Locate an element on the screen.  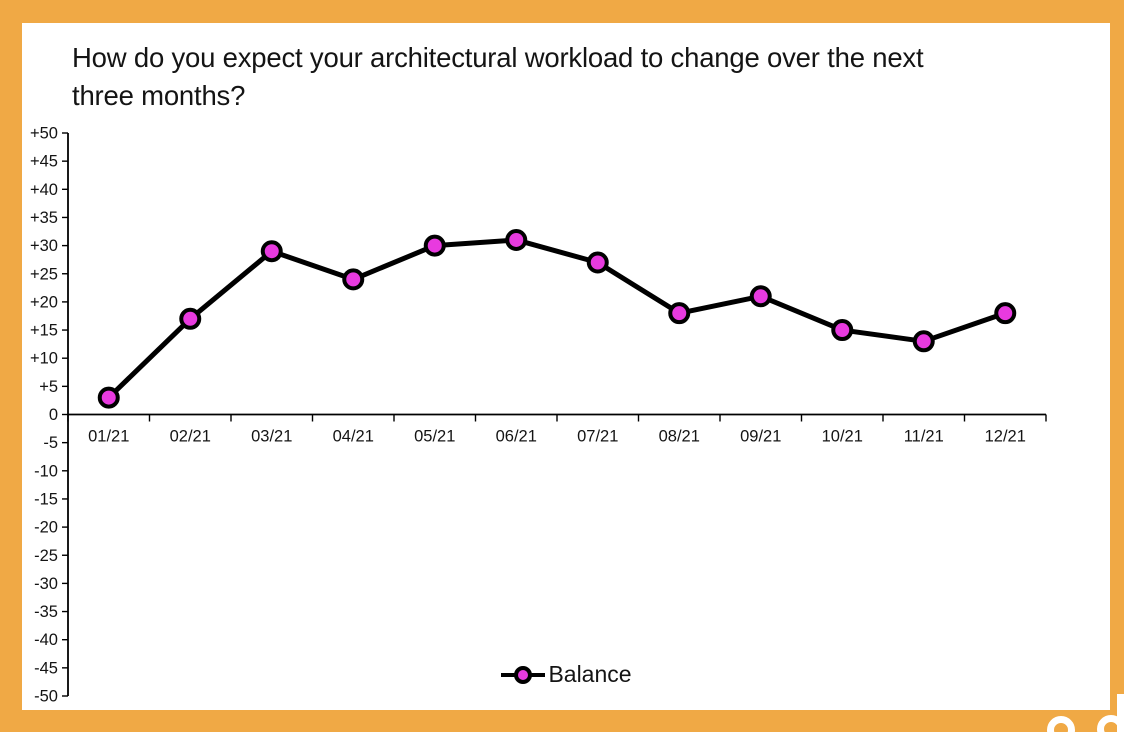
svg-text: +30 is located at coordinates (44, 246).